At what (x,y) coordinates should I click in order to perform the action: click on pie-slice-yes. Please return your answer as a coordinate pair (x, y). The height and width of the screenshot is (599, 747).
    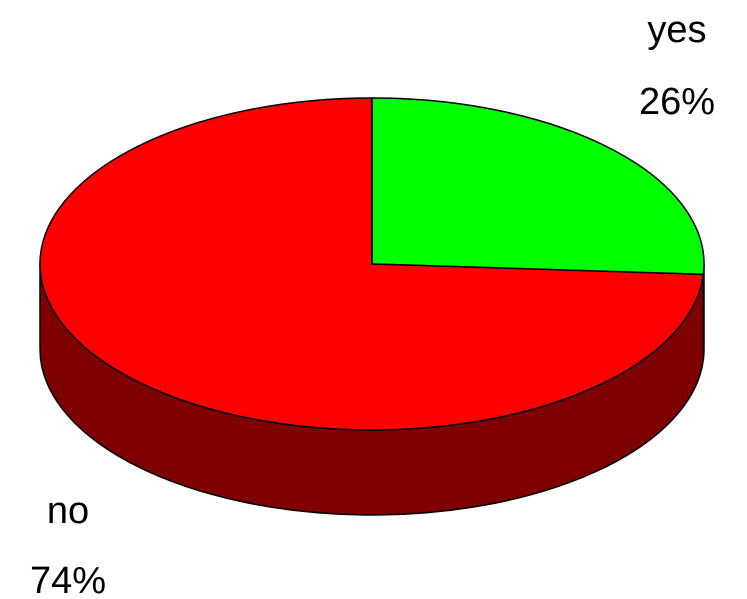
    Looking at the image, I should click on (538, 186).